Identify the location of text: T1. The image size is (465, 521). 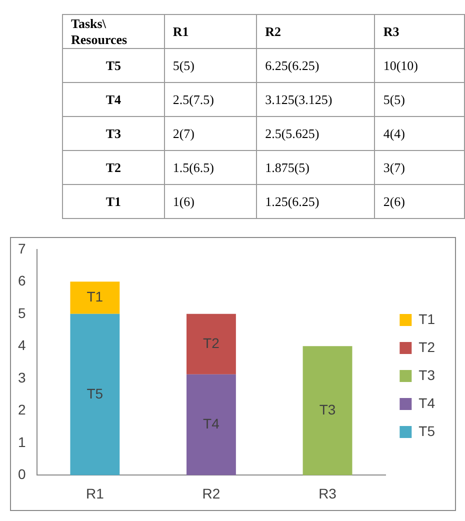
(95, 296).